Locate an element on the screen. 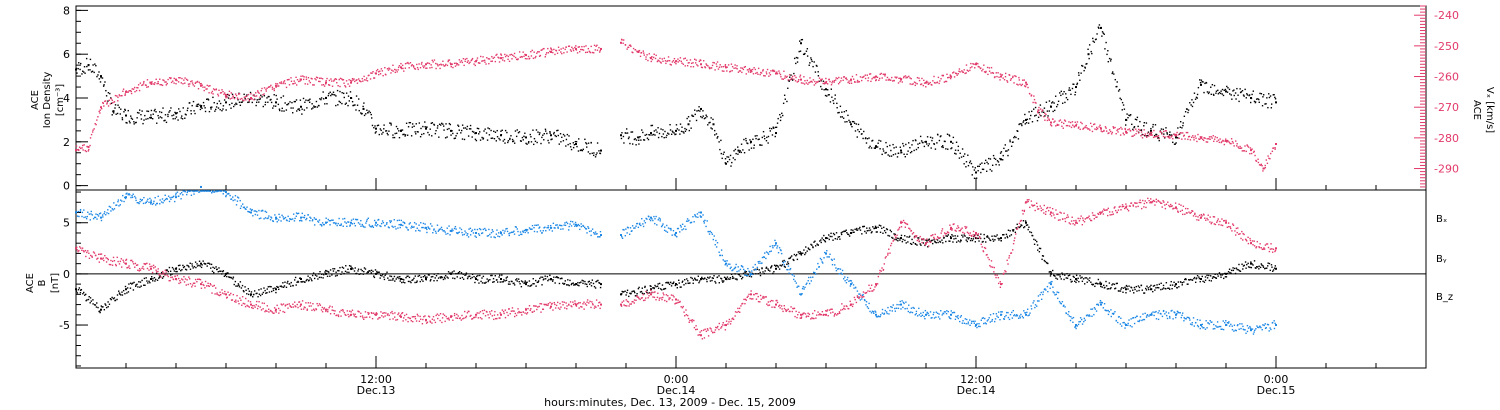  panel-1-right-tick-label: -290 is located at coordinates (1446, 169).